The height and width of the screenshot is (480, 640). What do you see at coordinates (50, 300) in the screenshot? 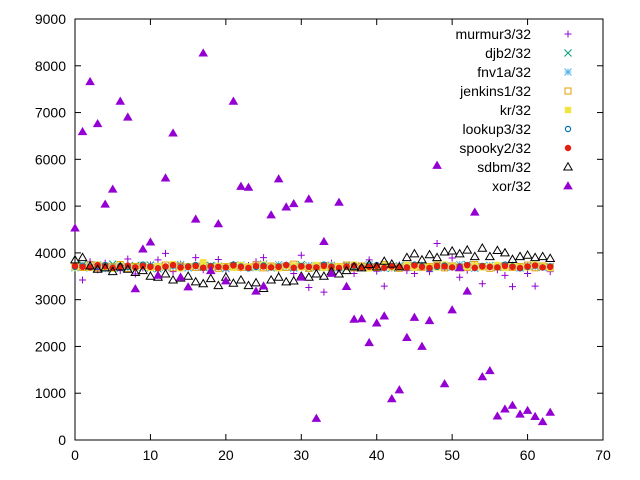
I see `y-tick-label: 3000` at bounding box center [50, 300].